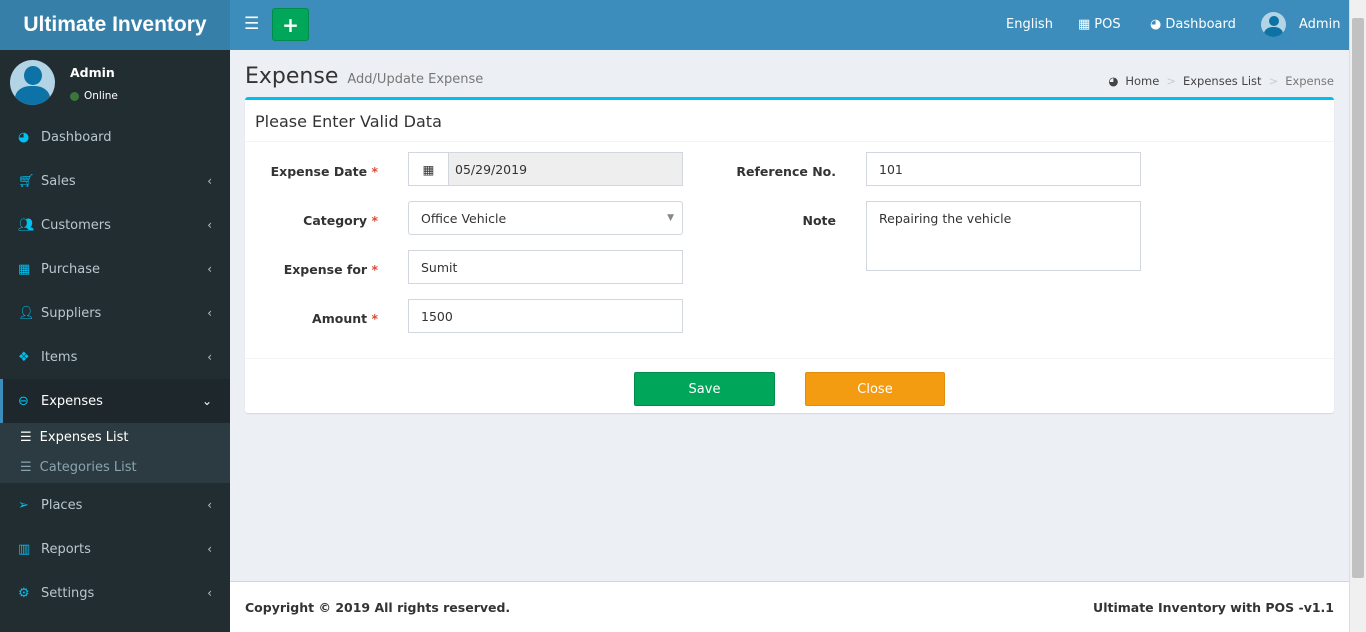  I want to click on note-textarea: Repairing the vehicle, so click(1003, 236).